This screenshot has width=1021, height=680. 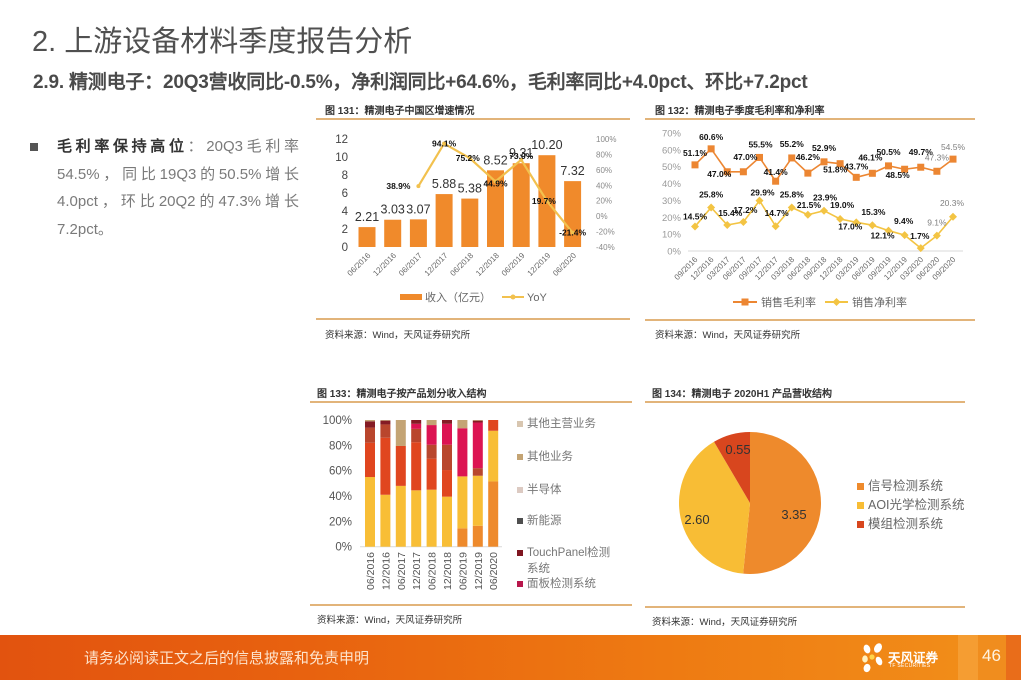 I want to click on yoy-point, so click(x=521, y=159).